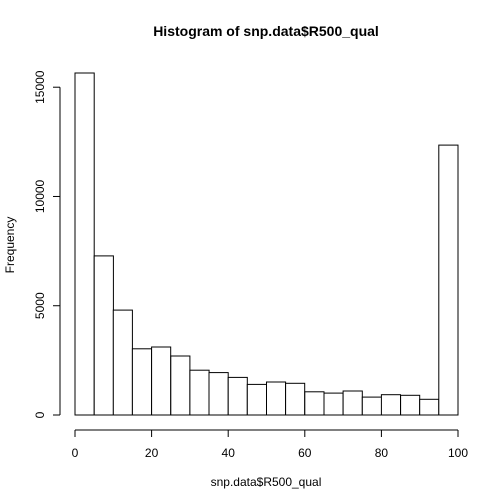 This screenshot has width=504, height=504. What do you see at coordinates (305, 453) in the screenshot?
I see `x-tick-label: 60` at bounding box center [305, 453].